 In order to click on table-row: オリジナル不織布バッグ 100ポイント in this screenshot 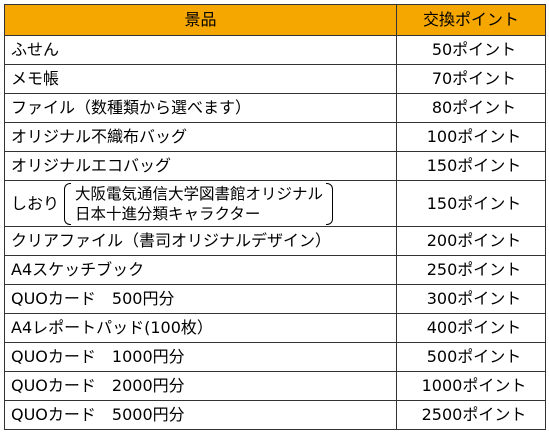, I will do `click(275, 137)`.